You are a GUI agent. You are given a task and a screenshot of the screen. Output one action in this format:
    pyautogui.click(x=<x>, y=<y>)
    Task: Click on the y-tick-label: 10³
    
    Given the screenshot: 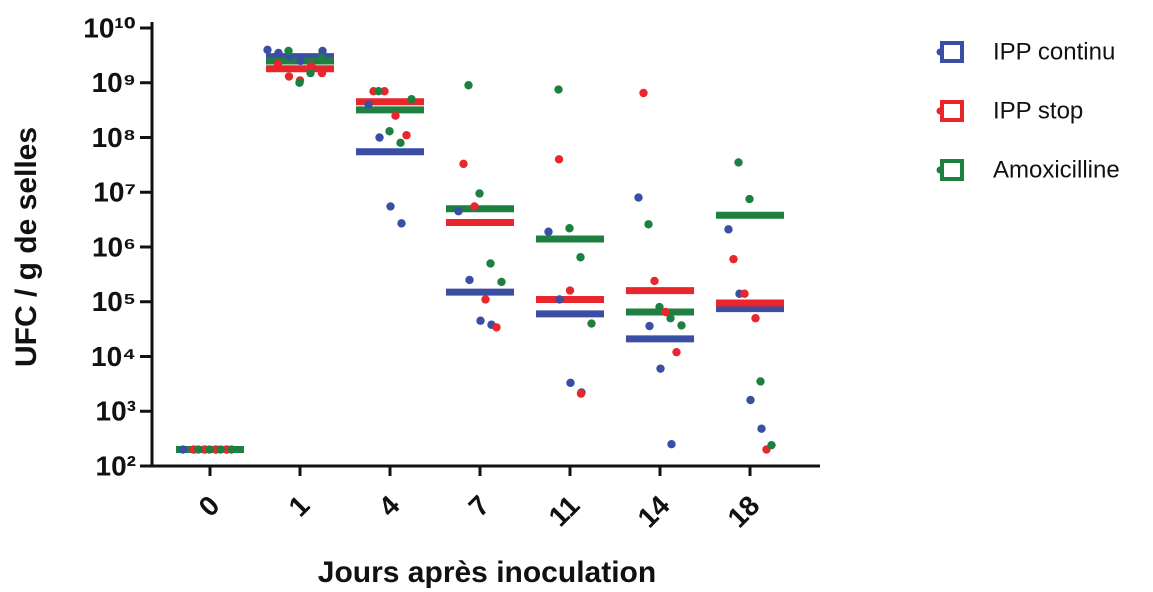 What is the action you would take?
    pyautogui.click(x=116, y=411)
    